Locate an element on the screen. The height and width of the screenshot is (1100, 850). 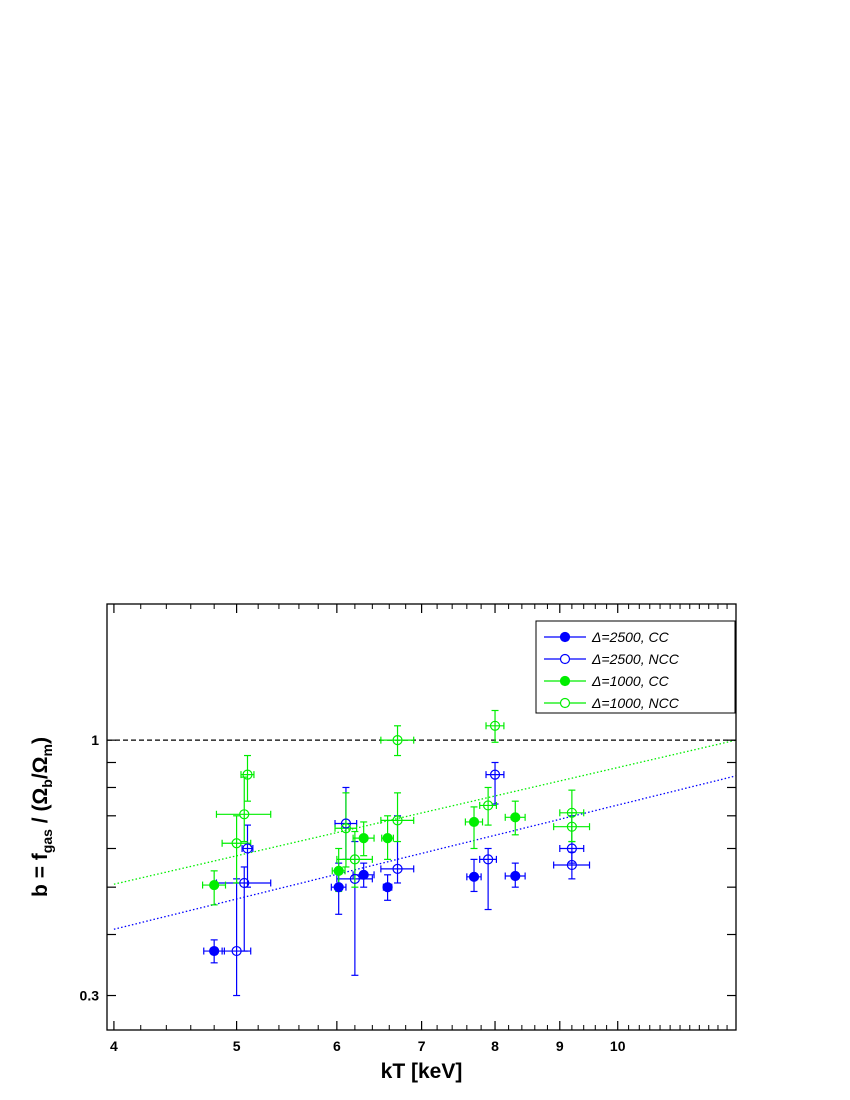
y-axis-label: b = fgas / (Ωb/Ωm) is located at coordinates (42, 817).